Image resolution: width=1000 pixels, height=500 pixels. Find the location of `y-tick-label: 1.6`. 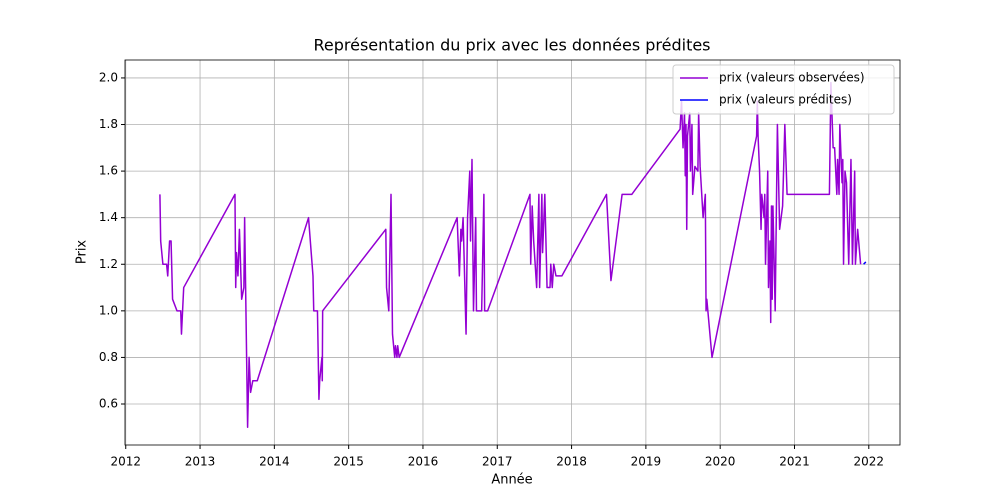

y-tick-label: 1.6 is located at coordinates (108, 171).